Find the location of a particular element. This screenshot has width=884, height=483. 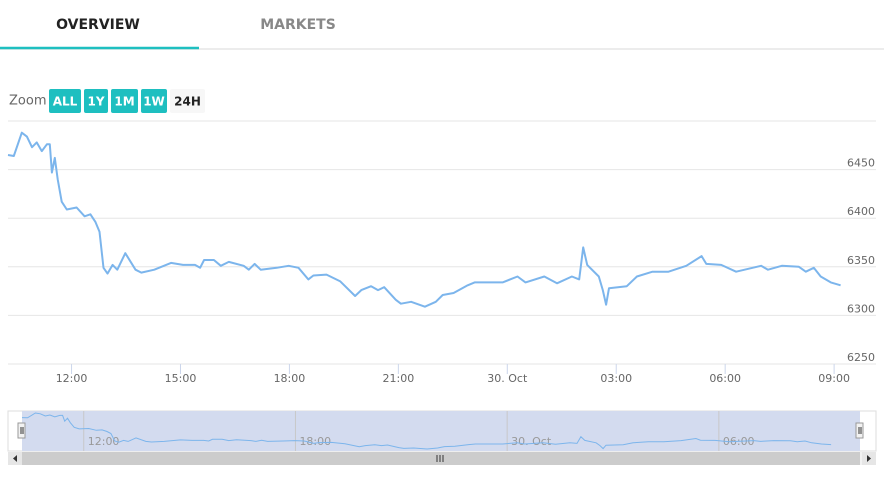

x-tick-label: 06:00 is located at coordinates (725, 378).